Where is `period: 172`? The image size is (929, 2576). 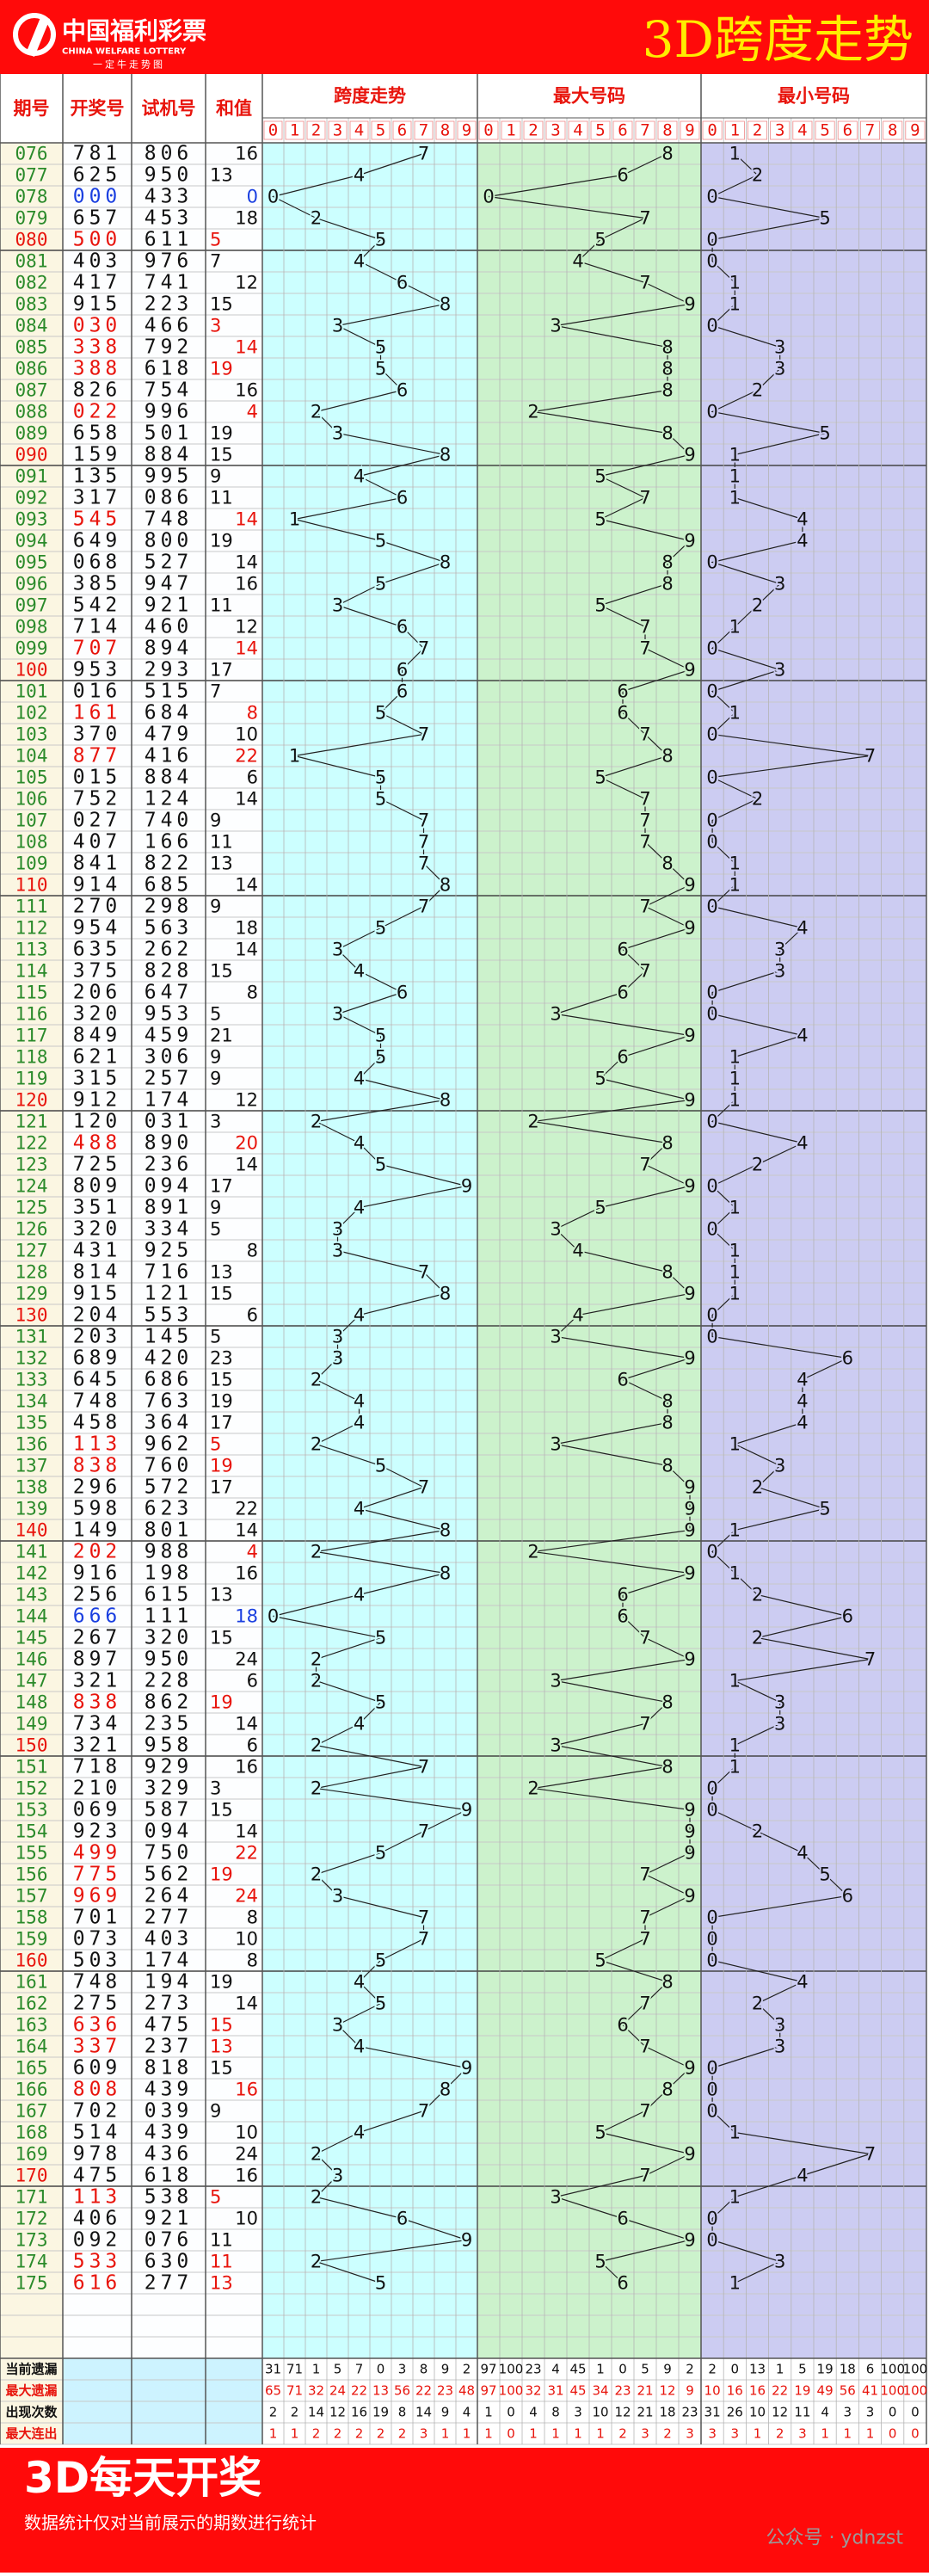
period: 172 is located at coordinates (32, 2219).